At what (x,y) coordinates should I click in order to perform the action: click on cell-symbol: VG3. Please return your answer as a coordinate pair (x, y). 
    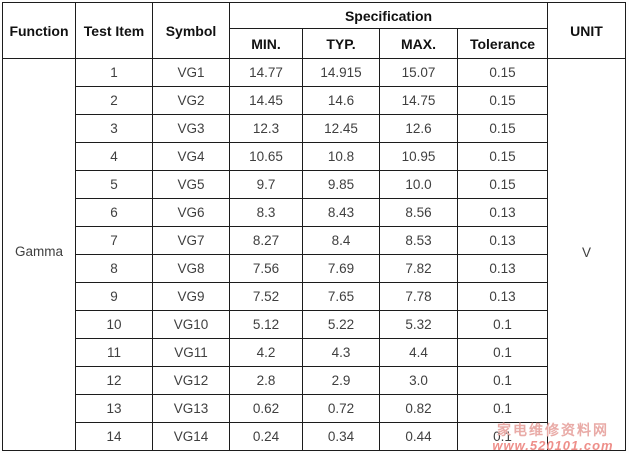
    Looking at the image, I should click on (191, 128).